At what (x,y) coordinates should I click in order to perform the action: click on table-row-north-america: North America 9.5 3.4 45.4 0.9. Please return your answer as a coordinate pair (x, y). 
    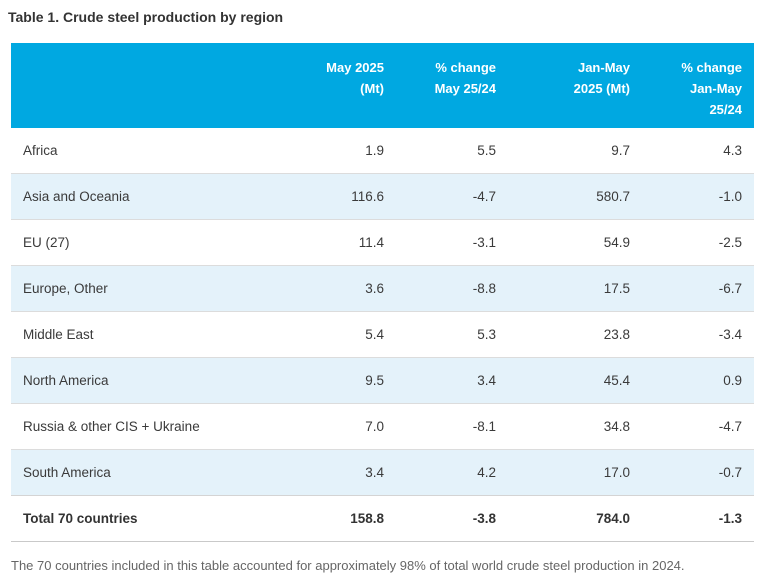
    Looking at the image, I should click on (382, 380).